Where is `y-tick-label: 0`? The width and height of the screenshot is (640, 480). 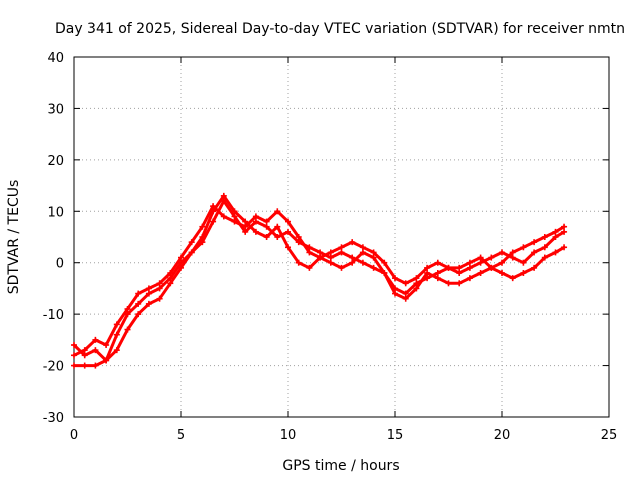
y-tick-label: 0 is located at coordinates (60, 264).